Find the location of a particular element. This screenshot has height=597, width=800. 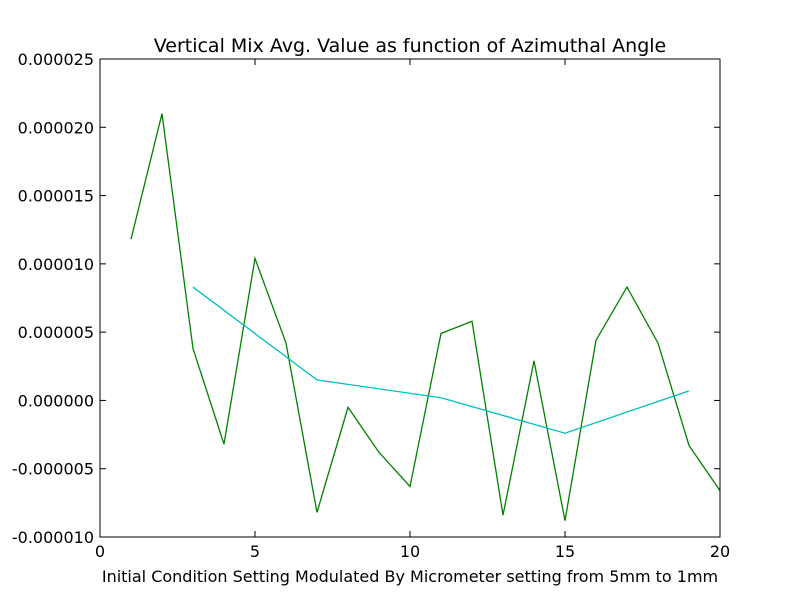

y-tick-label-3: 0.000005 is located at coordinates (56, 332).